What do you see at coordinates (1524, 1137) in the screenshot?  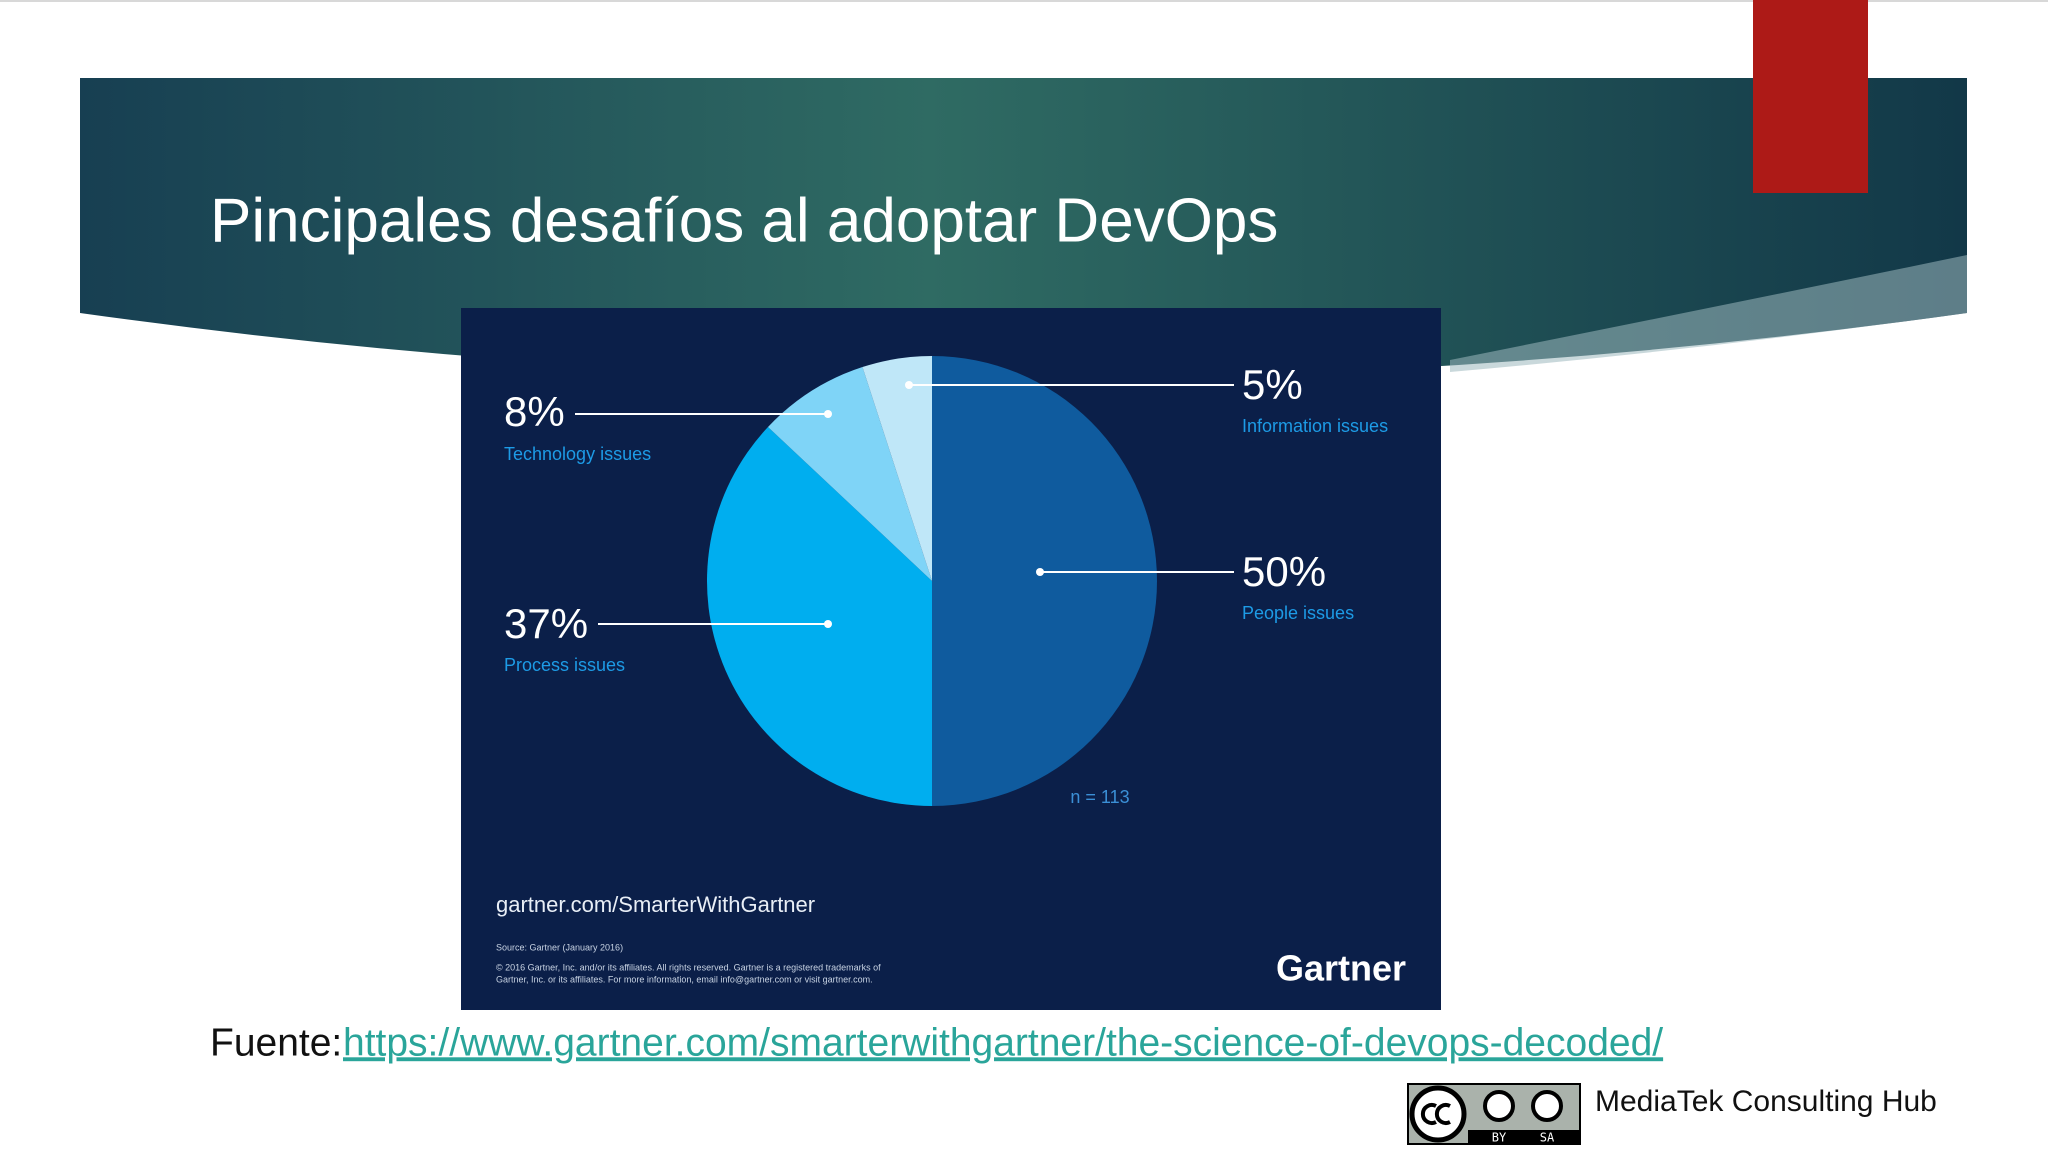 I see `badge-strip` at bounding box center [1524, 1137].